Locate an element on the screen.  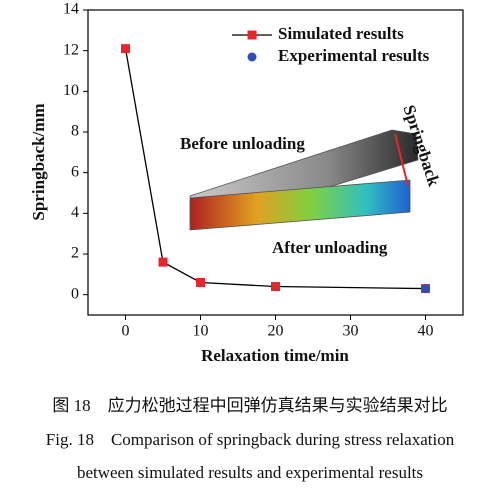
legend-label: Experimental results is located at coordinates (354, 55).